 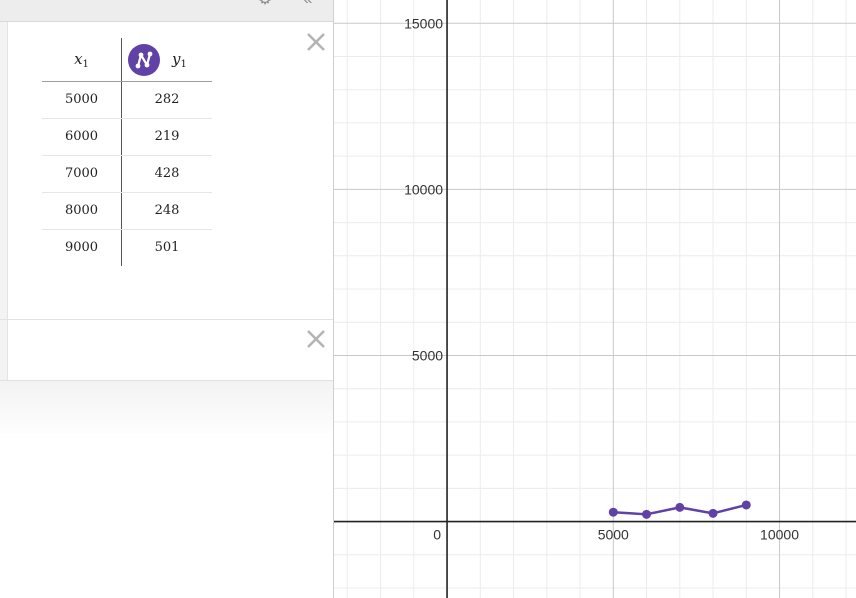 What do you see at coordinates (81, 247) in the screenshot?
I see `table-cell-x: 9000` at bounding box center [81, 247].